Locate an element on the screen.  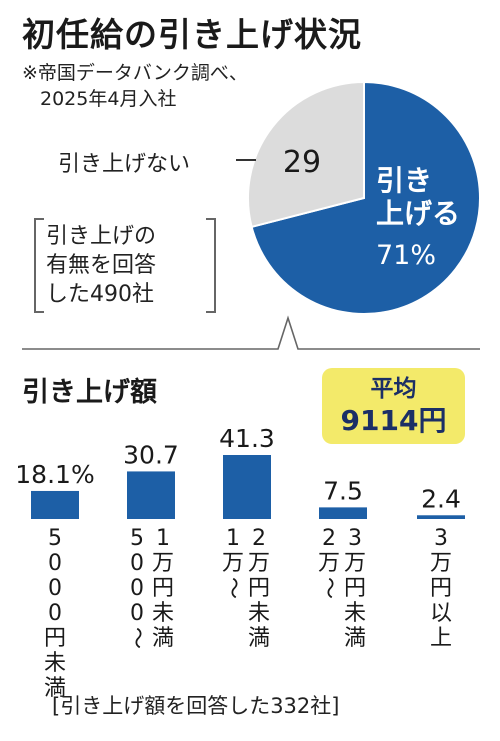
category-label-3-col-0-char-1: 万 is located at coordinates (355, 563).